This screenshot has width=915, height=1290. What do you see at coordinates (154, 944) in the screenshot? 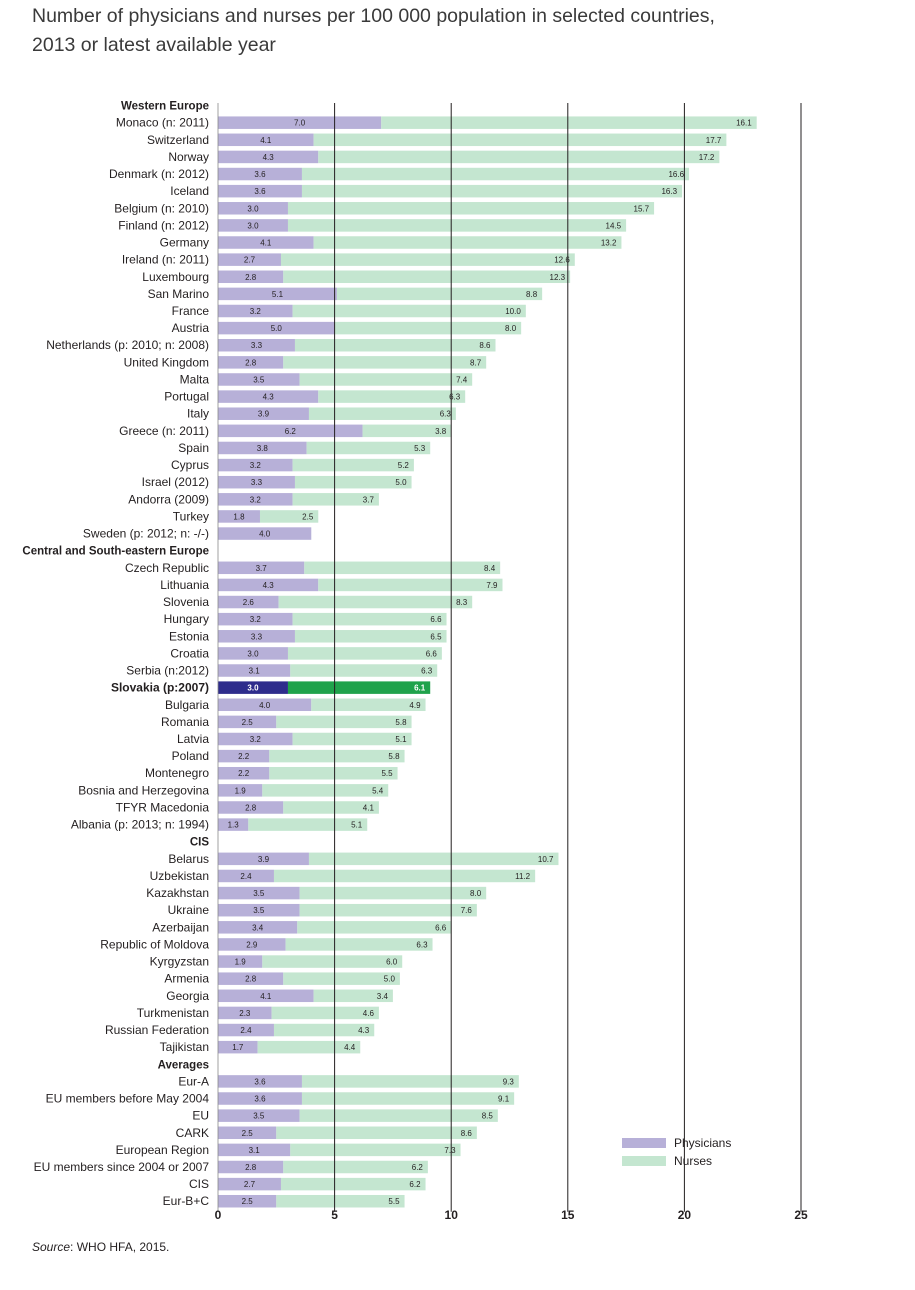
I see `category-label-republic-of-moldova: Republic of Moldova` at bounding box center [154, 944].